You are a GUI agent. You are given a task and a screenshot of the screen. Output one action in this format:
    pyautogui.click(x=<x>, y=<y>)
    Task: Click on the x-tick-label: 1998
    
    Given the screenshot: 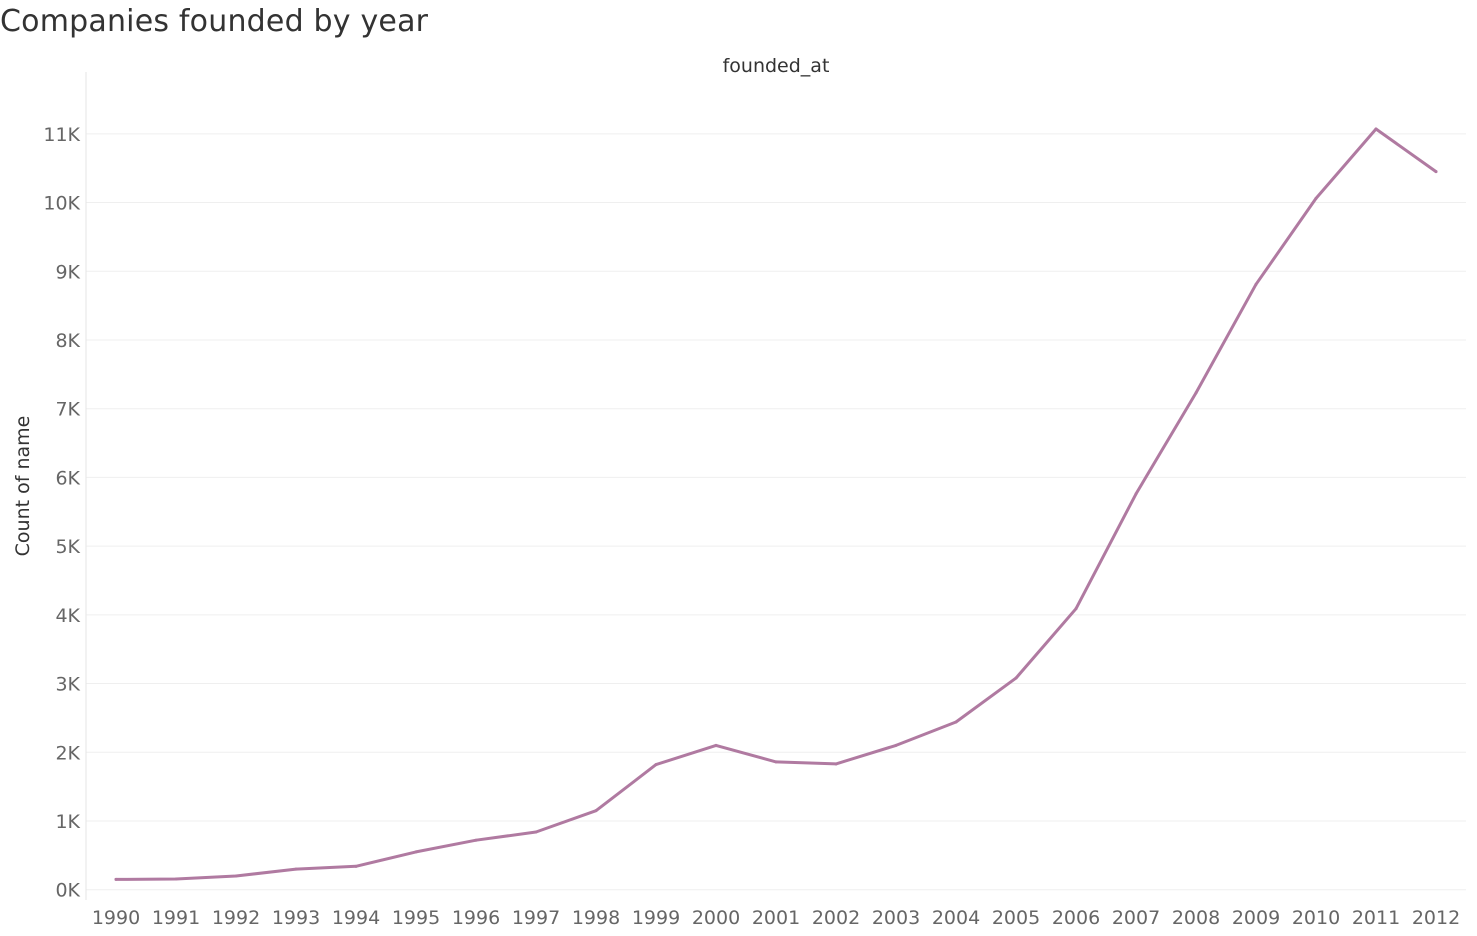 What is the action you would take?
    pyautogui.click(x=596, y=918)
    